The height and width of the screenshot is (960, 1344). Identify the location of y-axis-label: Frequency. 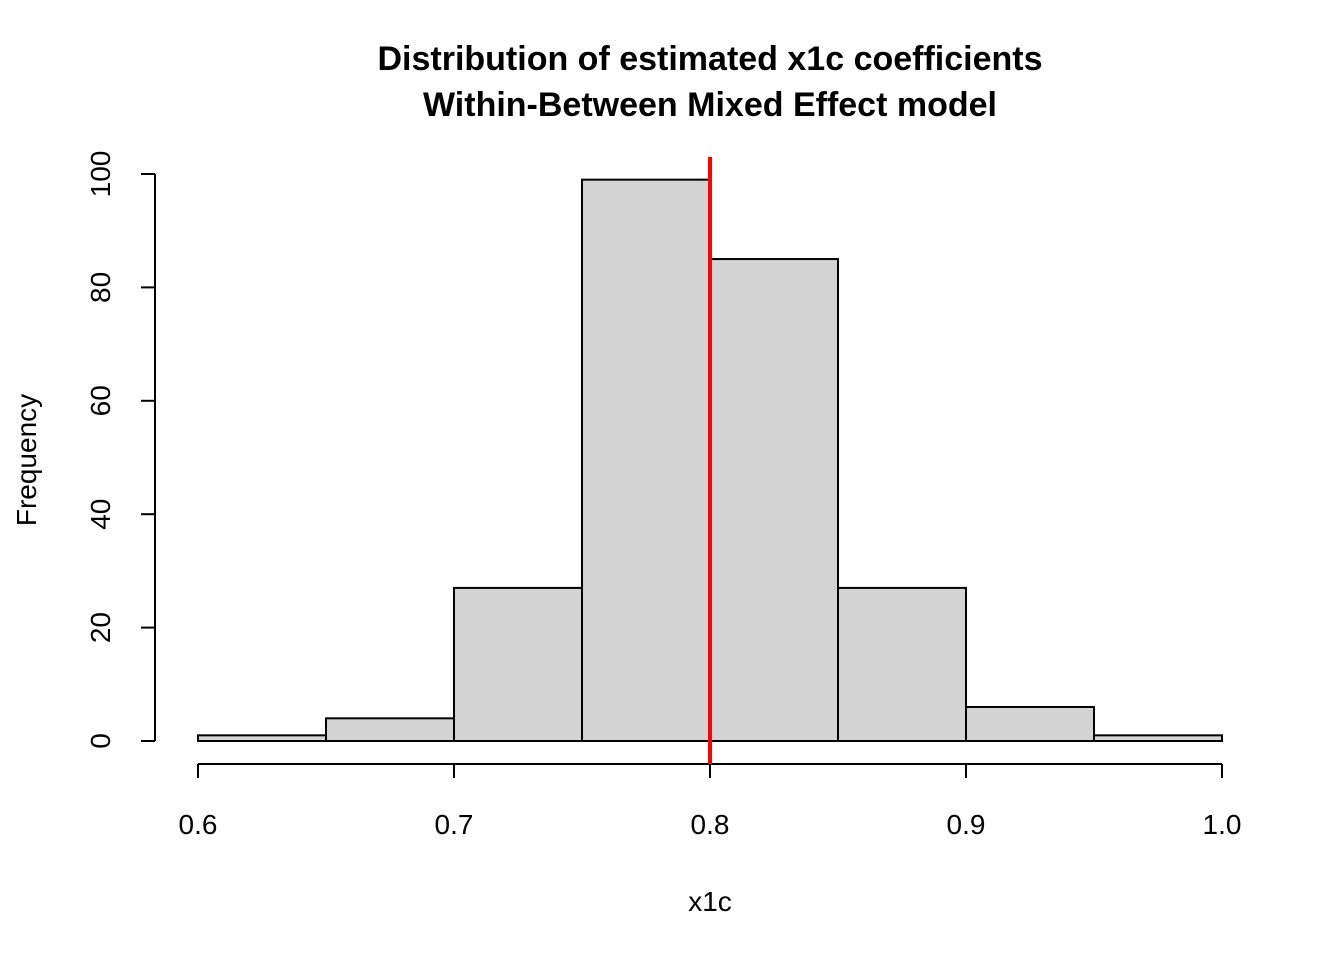
(26, 460).